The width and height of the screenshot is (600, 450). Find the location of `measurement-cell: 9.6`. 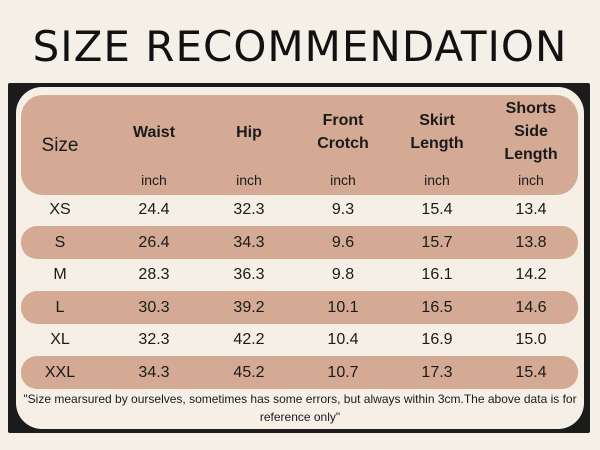

measurement-cell: 9.6 is located at coordinates (343, 242).